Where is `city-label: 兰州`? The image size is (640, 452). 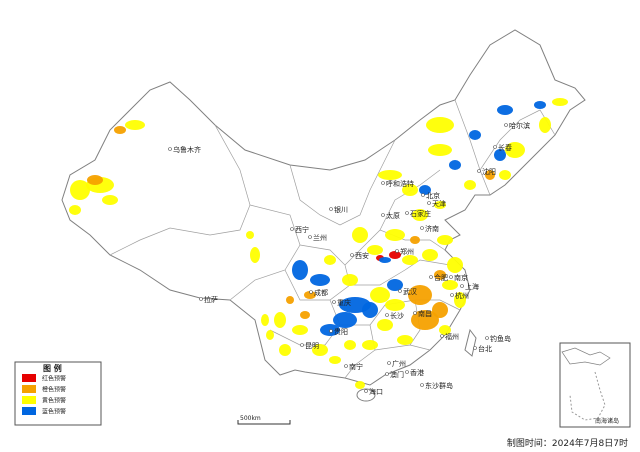
city-label: 兰州 is located at coordinates (320, 237).